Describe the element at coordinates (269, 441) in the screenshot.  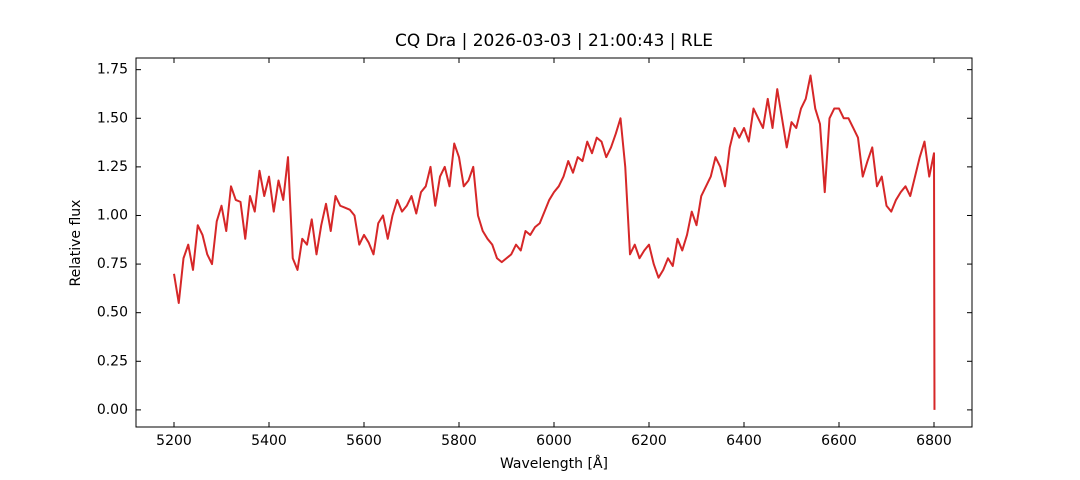
I see `x-tick-label: 5400` at that location.